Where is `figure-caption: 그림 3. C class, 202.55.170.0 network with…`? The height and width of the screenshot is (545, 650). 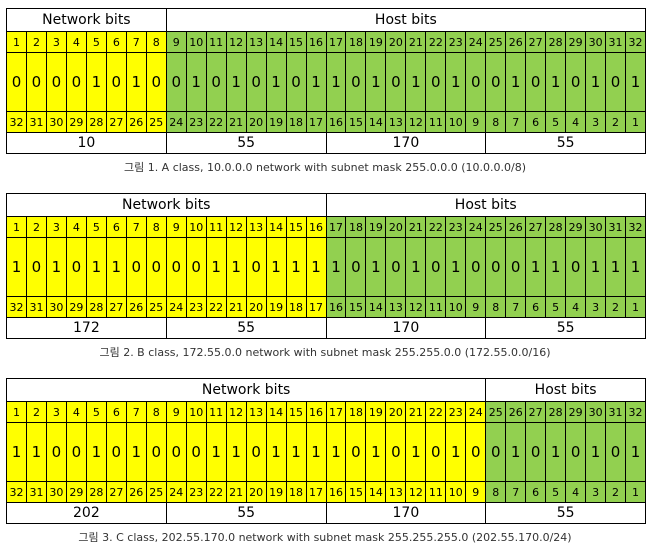 figure-caption: 그림 3. C class, 202.55.170.0 network with… is located at coordinates (325, 537).